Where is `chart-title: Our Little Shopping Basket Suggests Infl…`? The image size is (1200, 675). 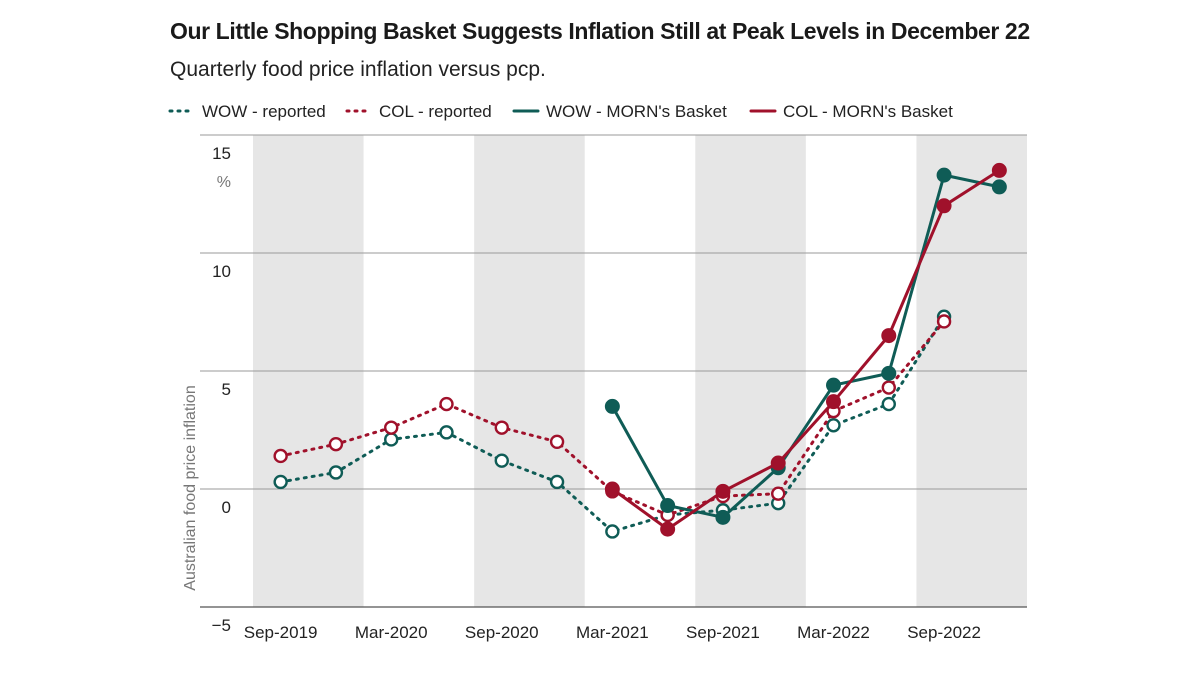
chart-title: Our Little Shopping Basket Suggests Infl… is located at coordinates (600, 31).